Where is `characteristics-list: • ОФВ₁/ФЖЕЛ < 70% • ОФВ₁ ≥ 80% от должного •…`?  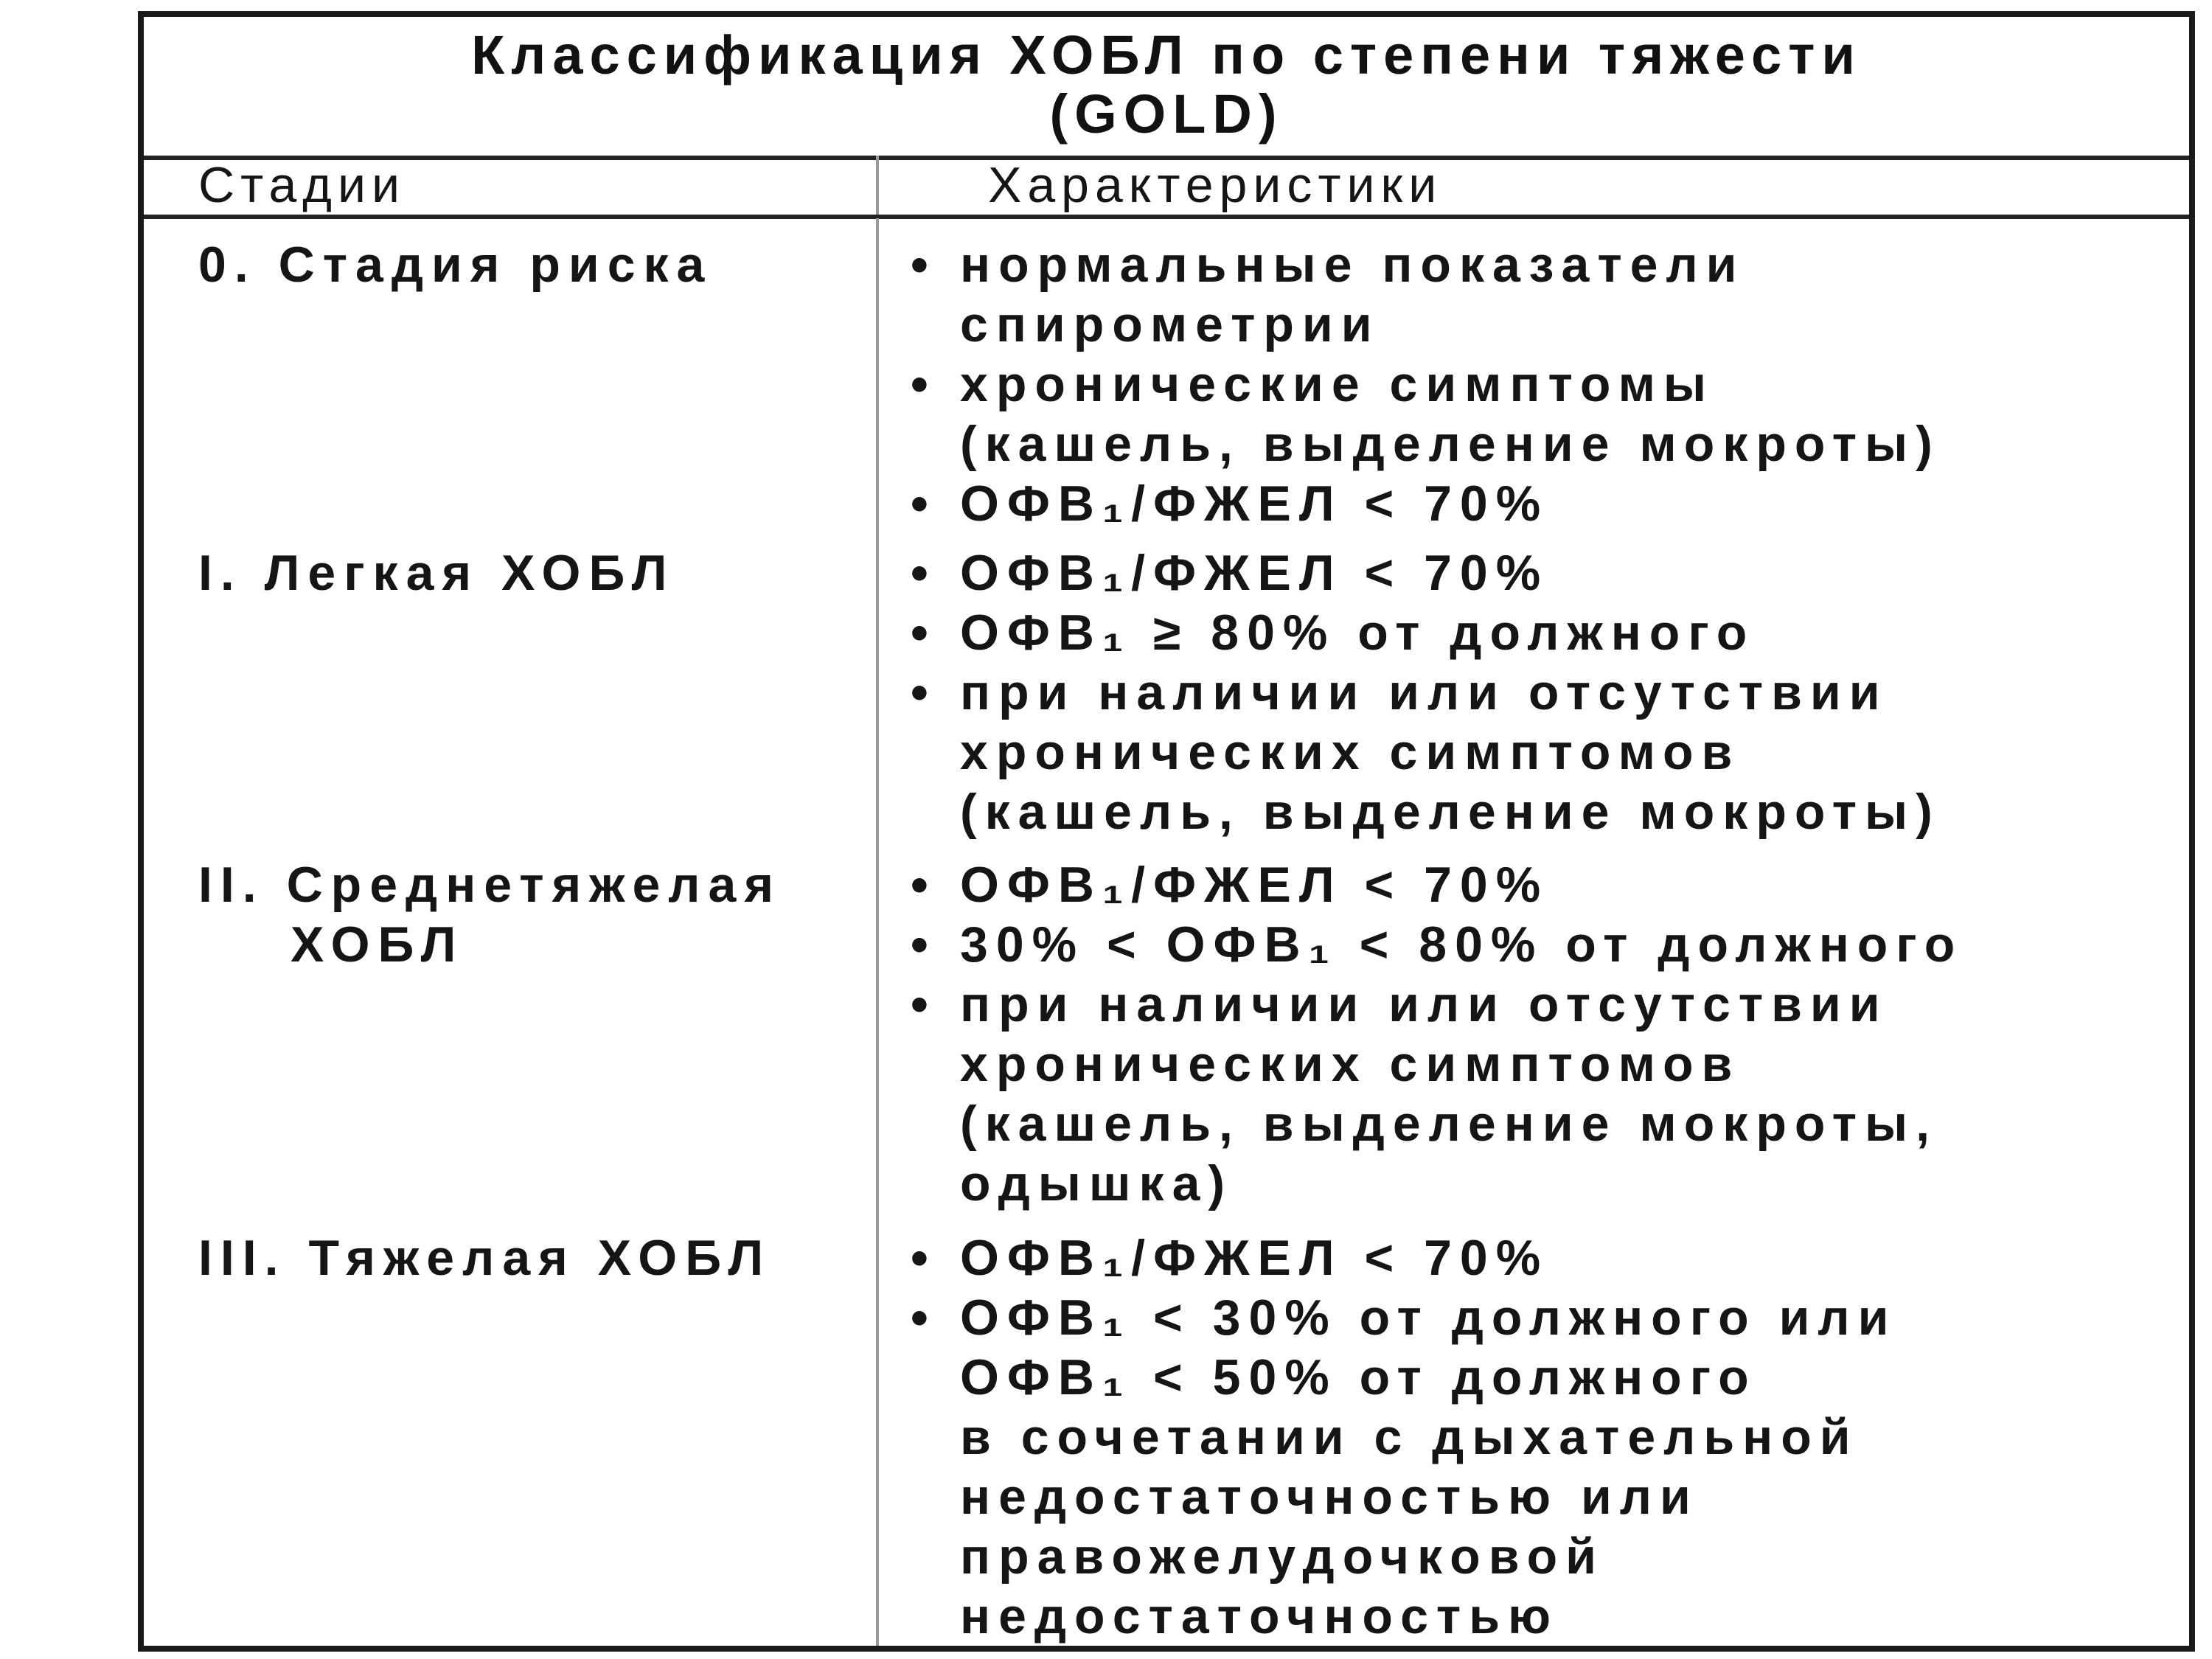
characteristics-list: • ОФВ₁/ФЖЕЛ < 70% • ОФВ₁ ≥ 80% от должного •… is located at coordinates (1426, 692).